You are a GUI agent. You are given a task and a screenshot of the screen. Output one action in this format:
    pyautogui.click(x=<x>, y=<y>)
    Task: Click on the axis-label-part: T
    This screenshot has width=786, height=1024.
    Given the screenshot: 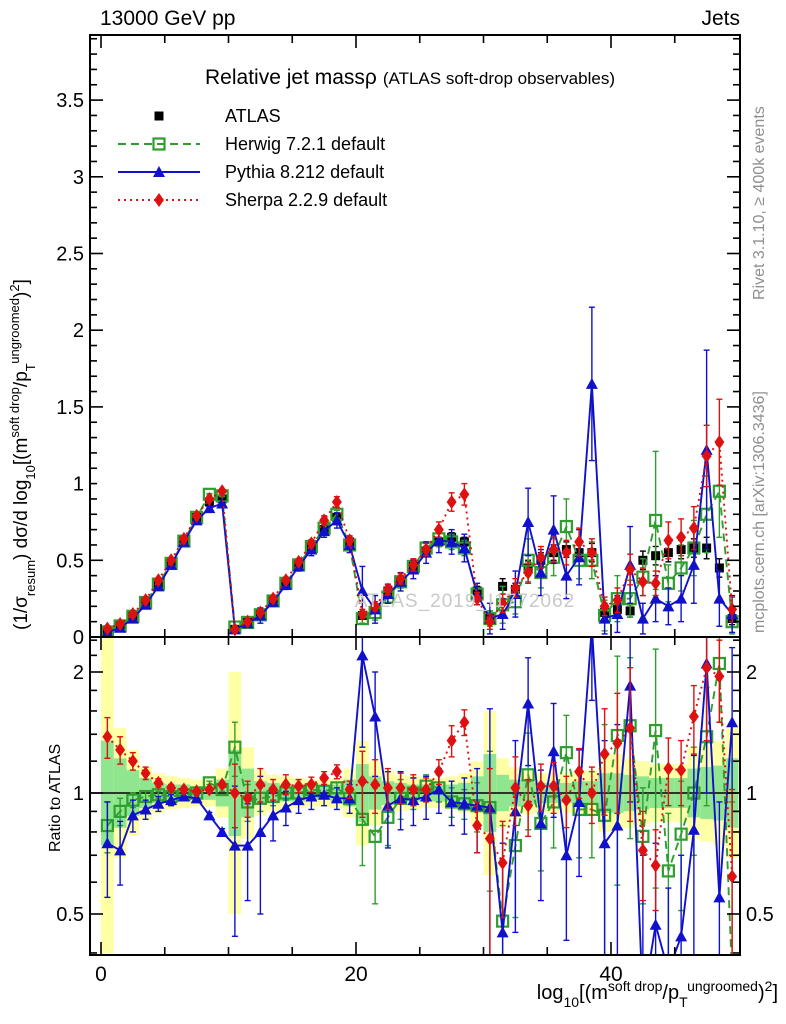 What is the action you would take?
    pyautogui.click(x=30, y=367)
    